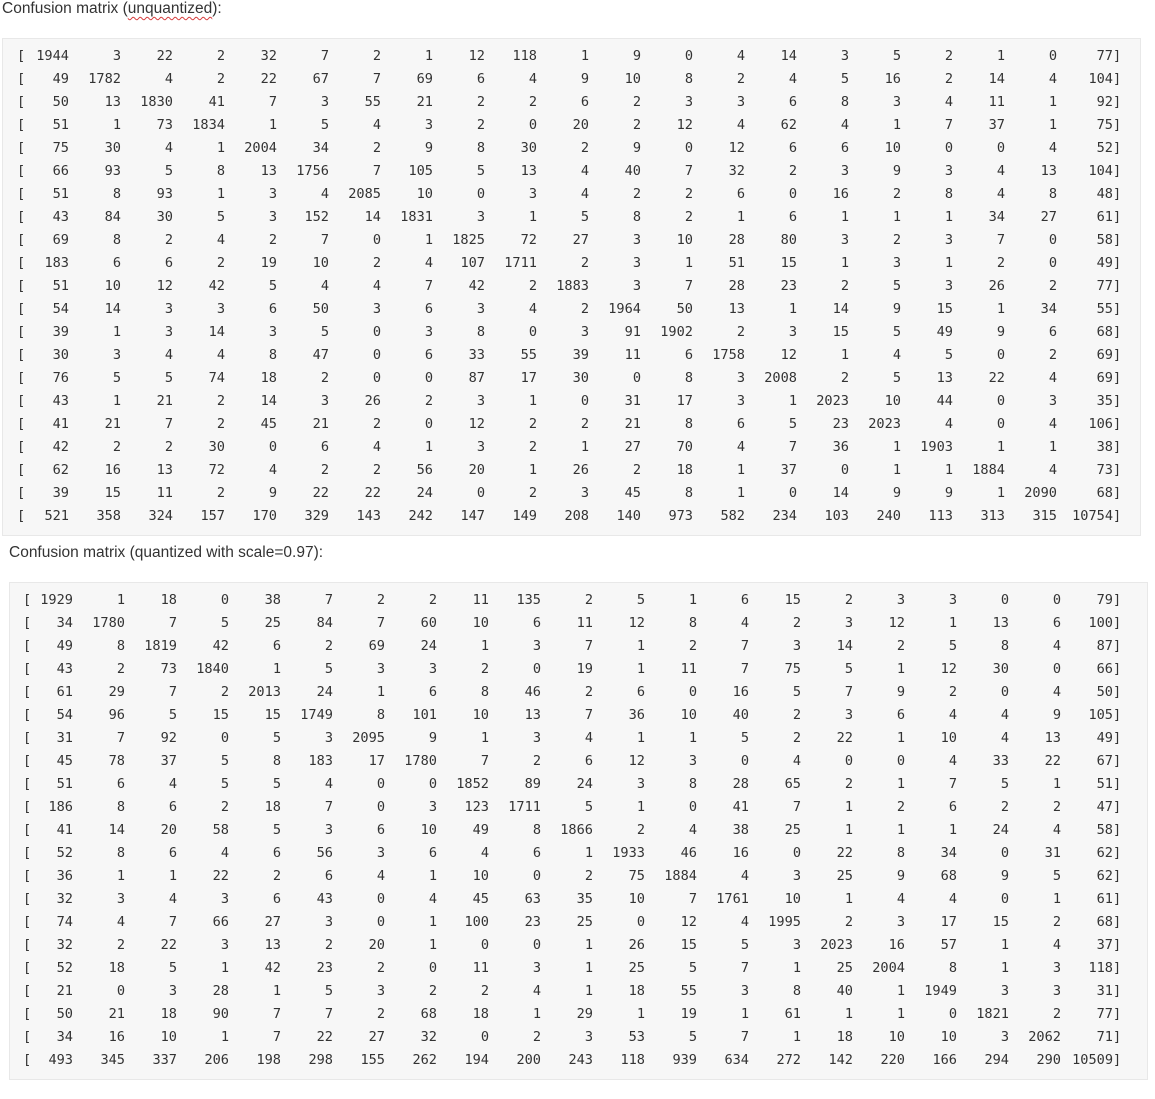 This screenshot has height=1099, width=1155. I want to click on matrix-cell: 142, so click(840, 1060).